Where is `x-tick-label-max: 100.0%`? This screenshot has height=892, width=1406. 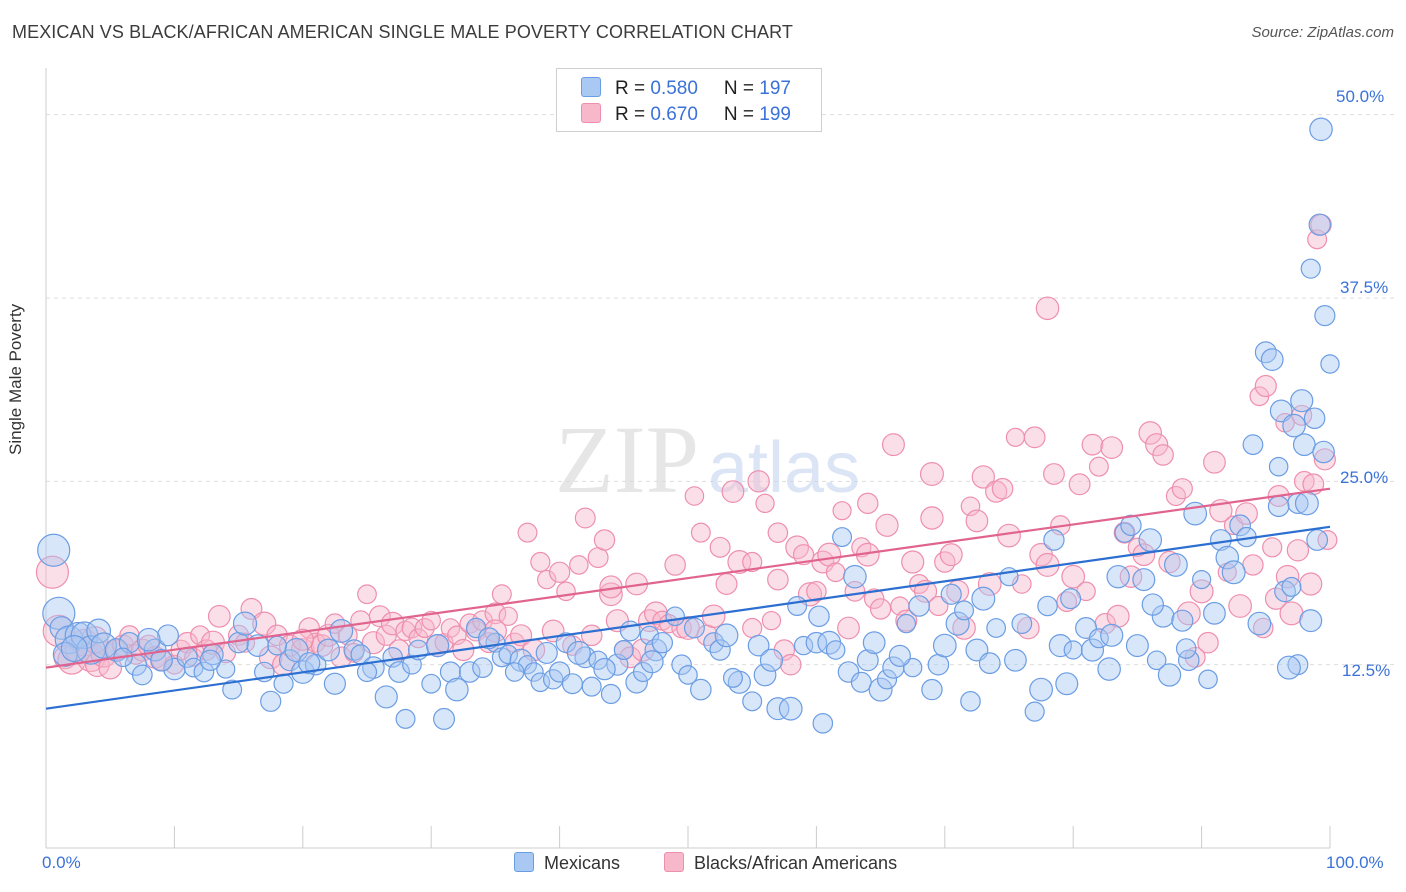
x-tick-label-max: 100.0% is located at coordinates (1355, 862).